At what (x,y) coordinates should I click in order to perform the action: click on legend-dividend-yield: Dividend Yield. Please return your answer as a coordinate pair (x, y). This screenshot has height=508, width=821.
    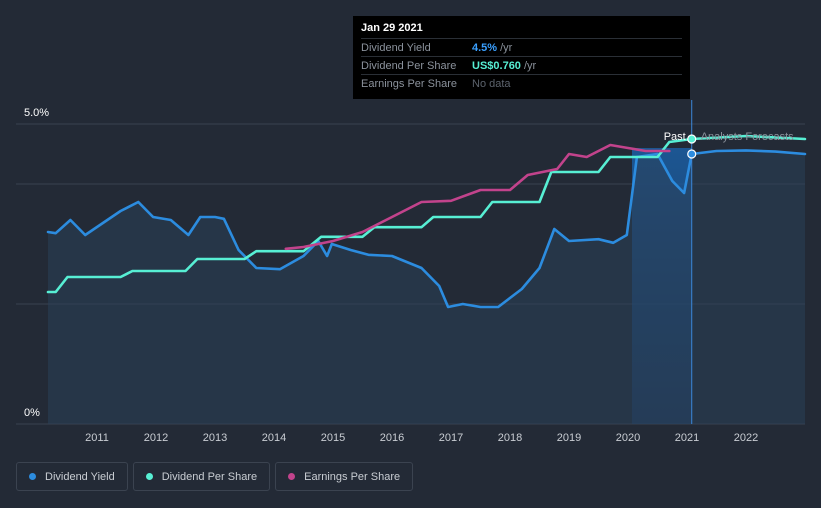
    Looking at the image, I should click on (72, 476).